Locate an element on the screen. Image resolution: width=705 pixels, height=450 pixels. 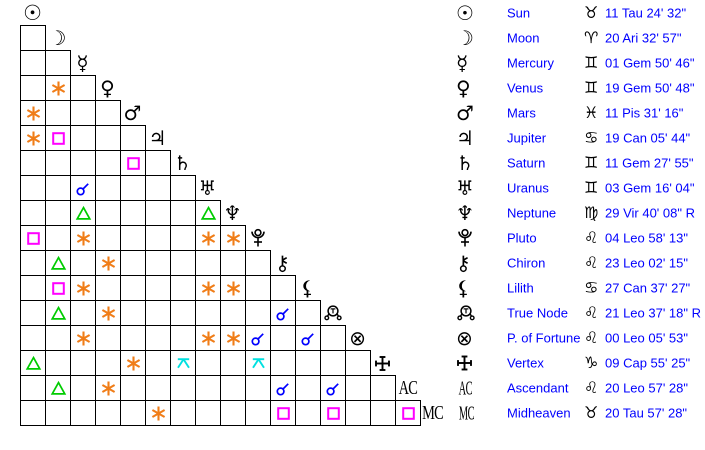
grid-planet-glyph-mercury: ☿ is located at coordinates (82, 63).